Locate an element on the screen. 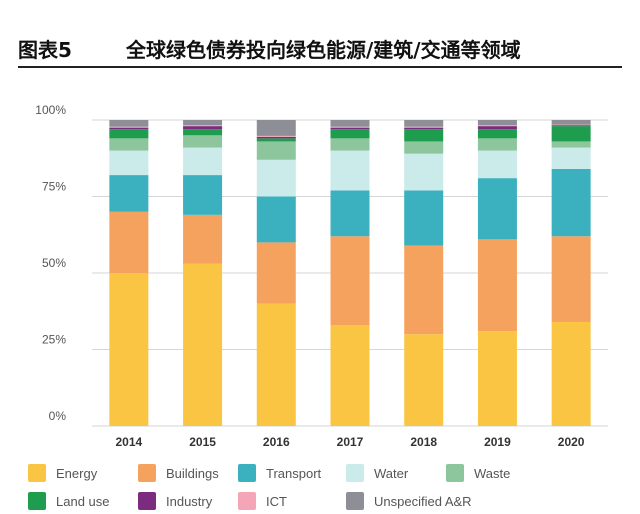 This screenshot has height=514, width=640. bar-segment-waste-2018 is located at coordinates (424, 147).